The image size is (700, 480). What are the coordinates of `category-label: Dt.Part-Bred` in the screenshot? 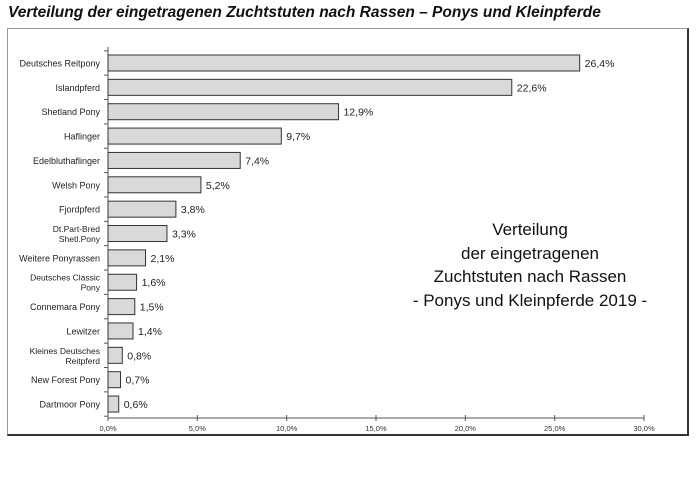 It's located at (77, 229).